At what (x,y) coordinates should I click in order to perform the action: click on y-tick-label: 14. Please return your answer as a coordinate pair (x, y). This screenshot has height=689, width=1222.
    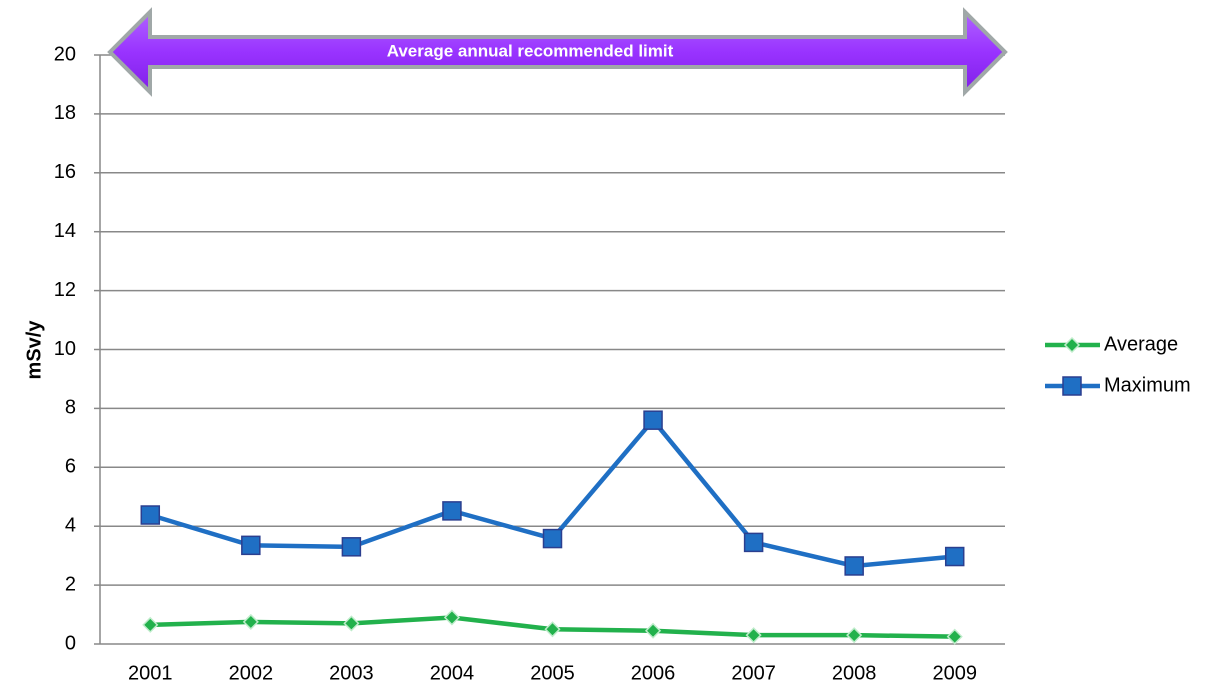
    Looking at the image, I should click on (65, 231).